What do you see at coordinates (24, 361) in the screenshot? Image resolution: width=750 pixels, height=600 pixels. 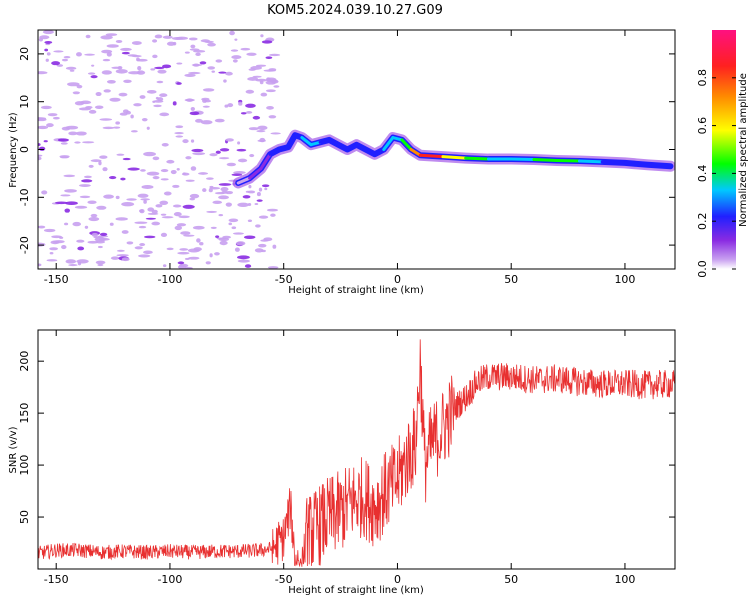 I see `snr-y-tick-label: 200` at bounding box center [24, 361].